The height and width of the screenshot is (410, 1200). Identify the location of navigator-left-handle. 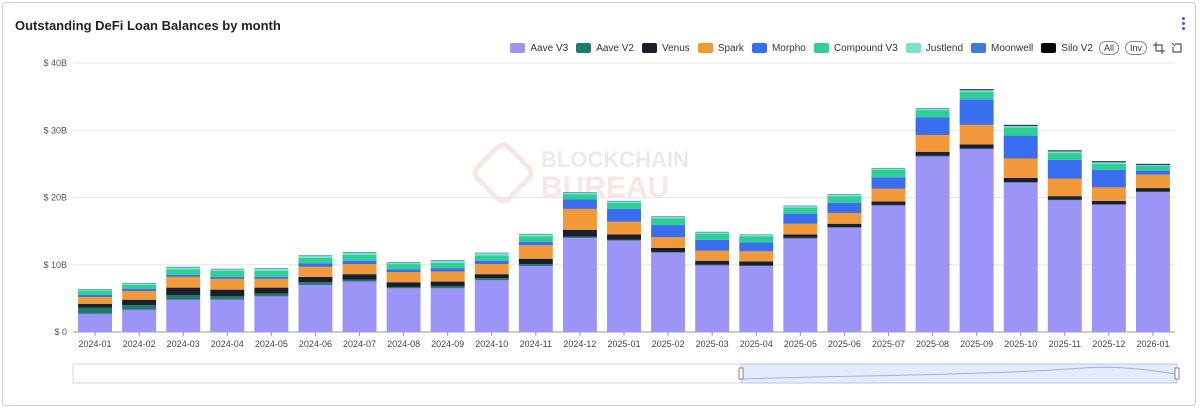
(741, 373).